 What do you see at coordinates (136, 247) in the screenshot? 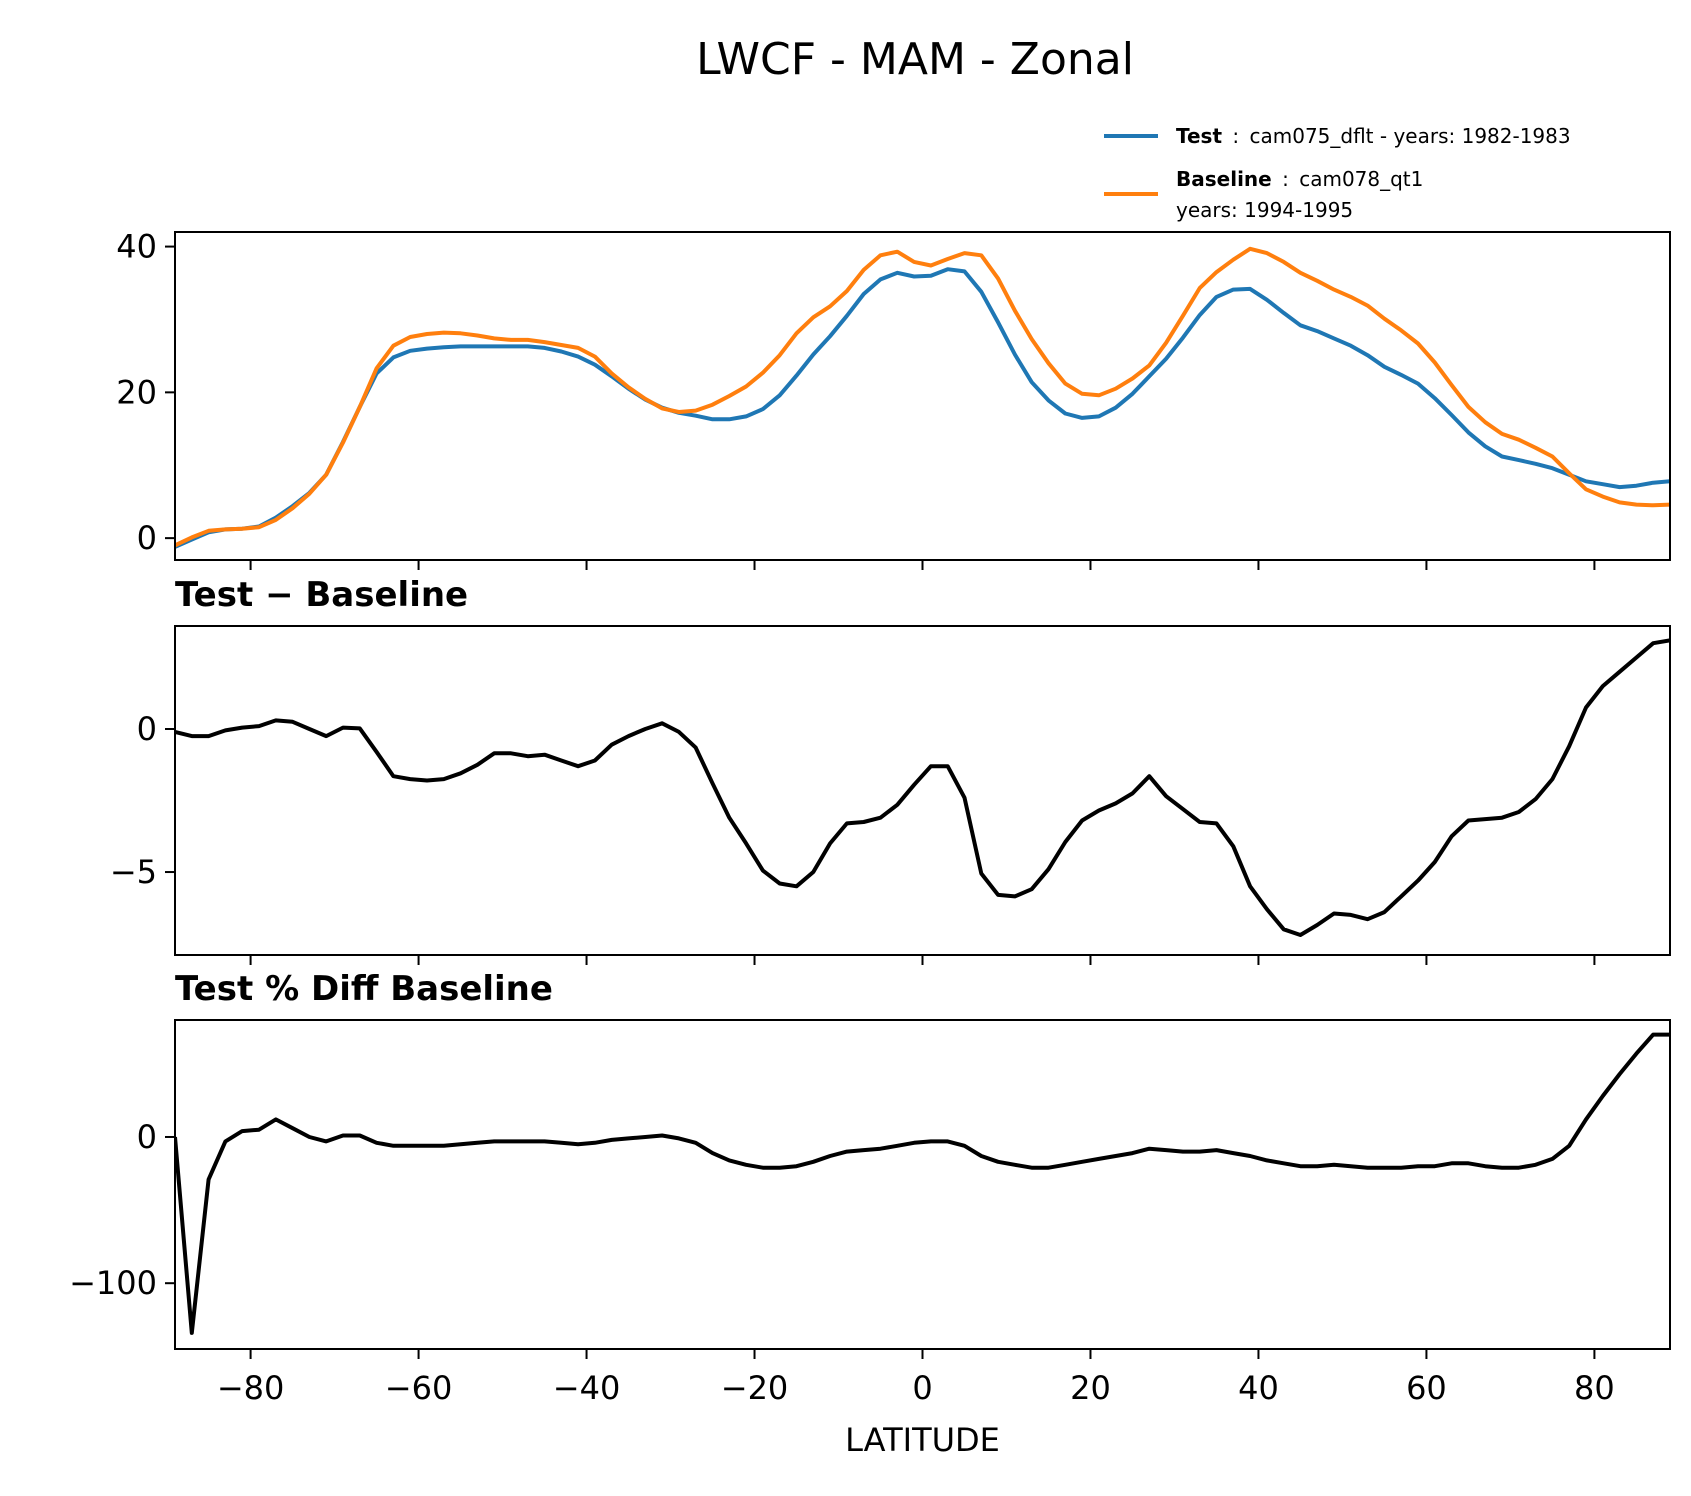
I see `y-tick-label: 40` at bounding box center [136, 247].